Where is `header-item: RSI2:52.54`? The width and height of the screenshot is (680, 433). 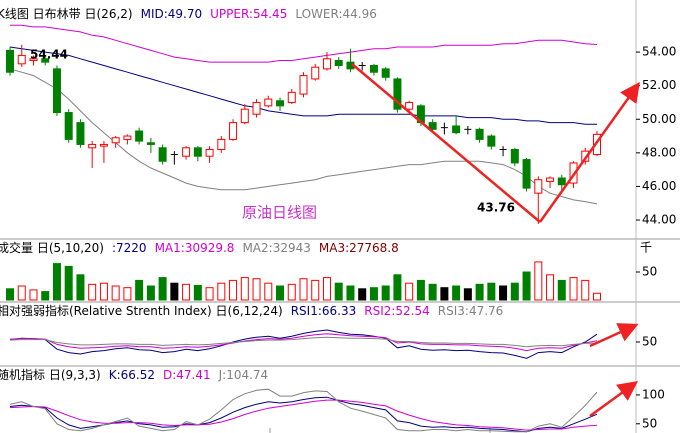
header-item: RSI2:52.54 is located at coordinates (397, 311).